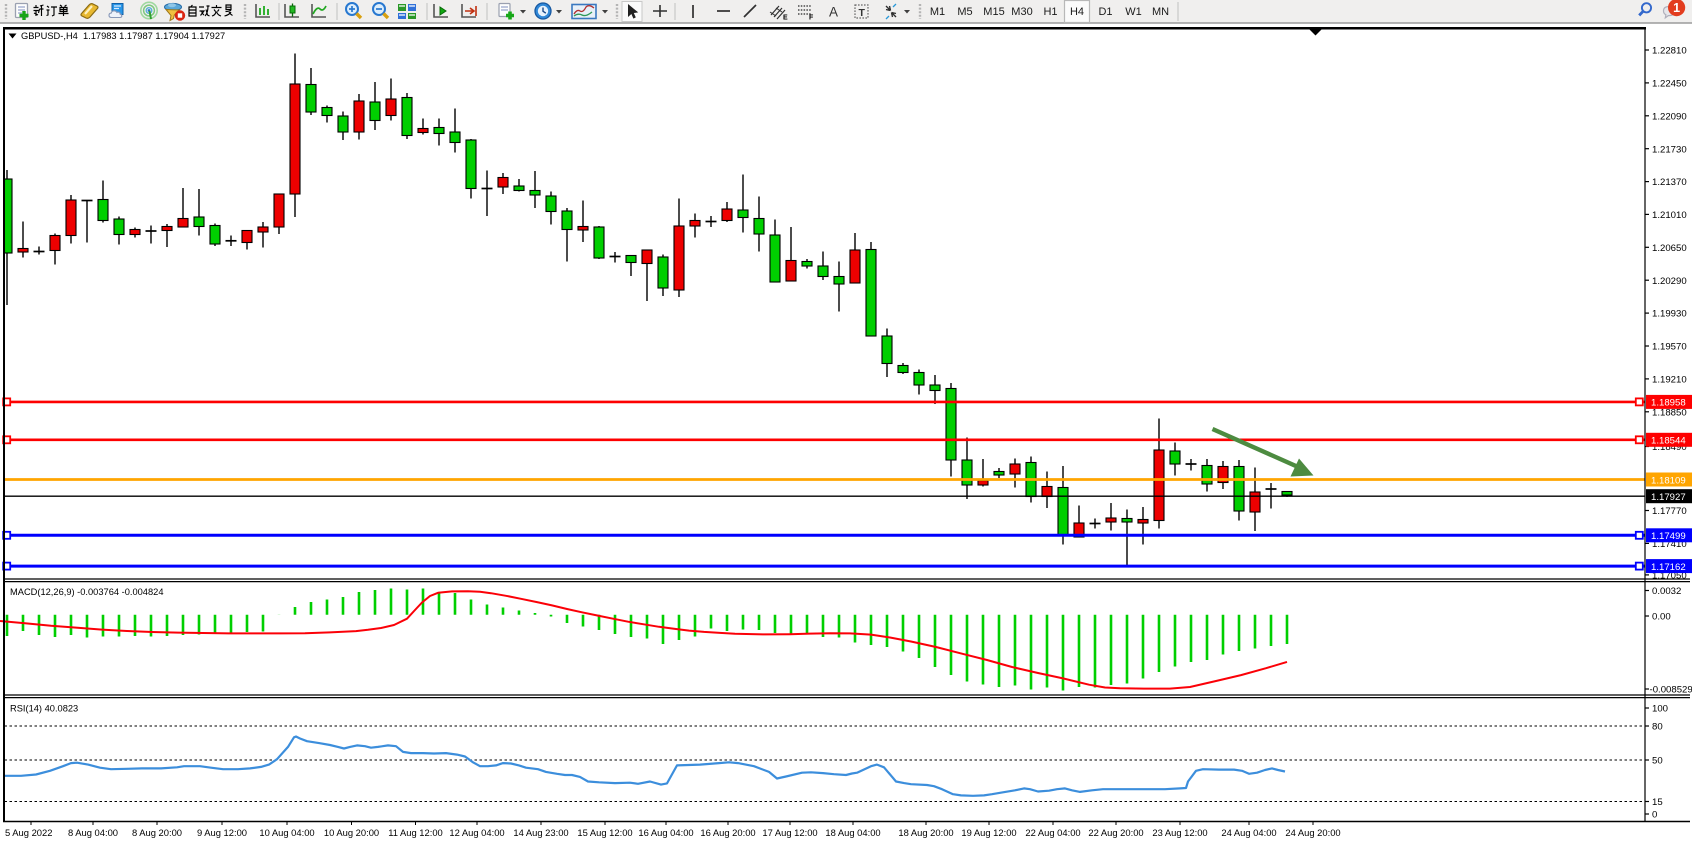 This screenshot has height=845, width=1692. Describe the element at coordinates (727, 832) in the screenshot. I see `svg-text: 16 Aug 20:00` at that location.